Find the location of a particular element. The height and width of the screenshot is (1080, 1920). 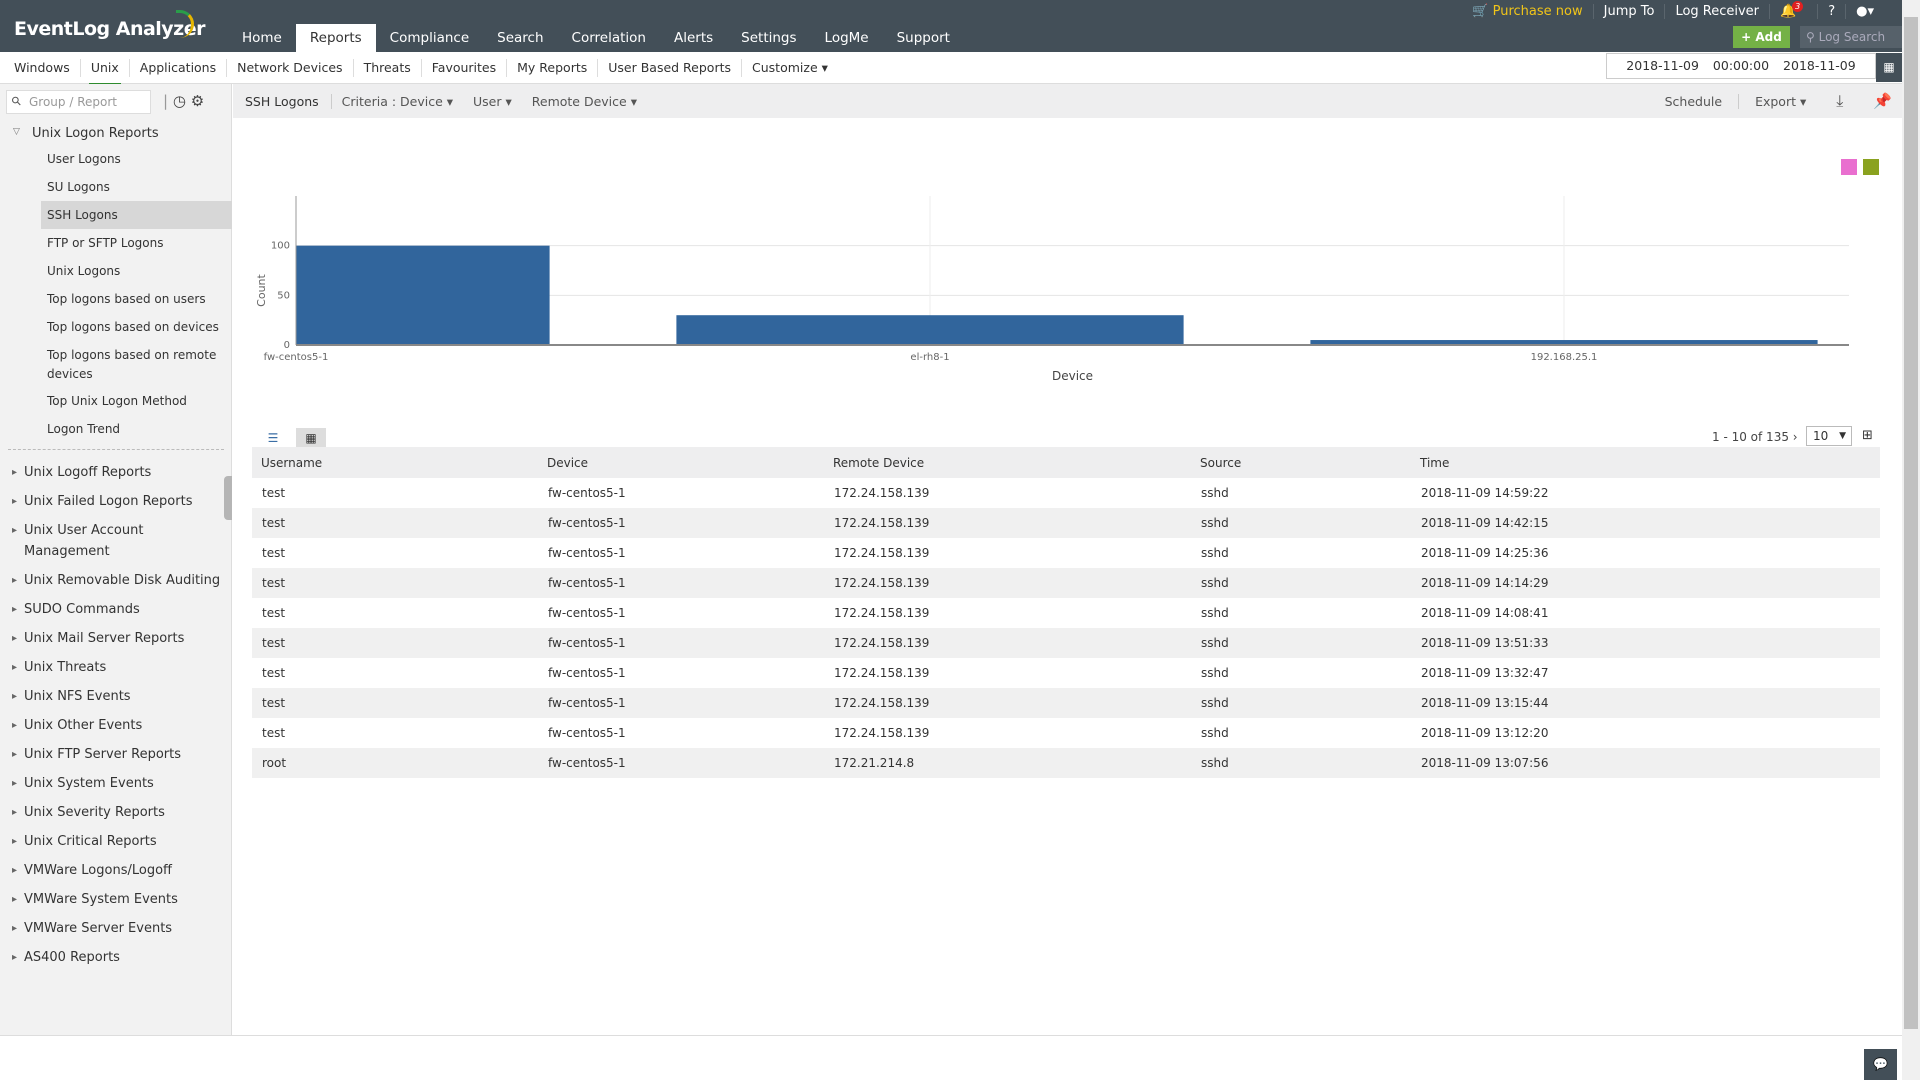

sidebar-report-group: Unix User Account Management is located at coordinates (116, 541).